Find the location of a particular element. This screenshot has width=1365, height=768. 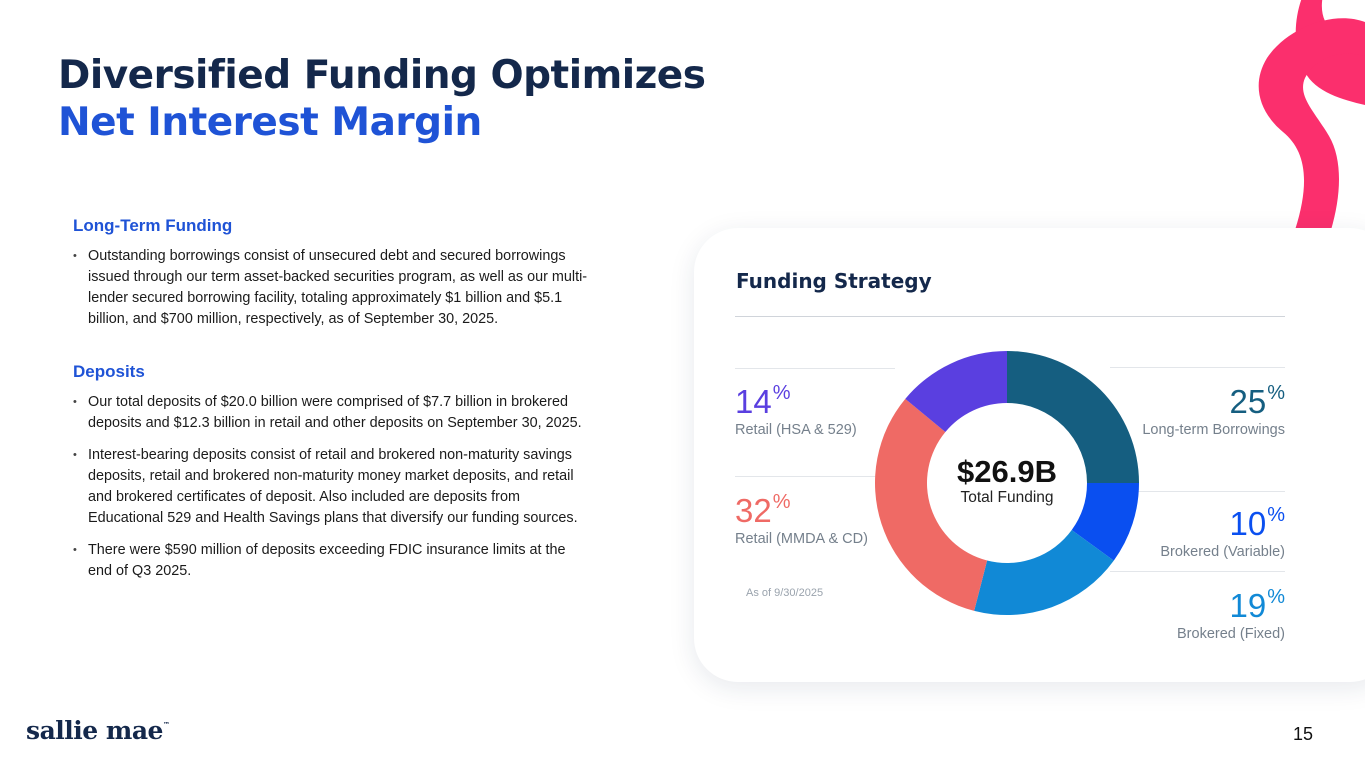

stat-retail-hsa-label: Retail (HSA & 529) is located at coordinates (796, 430).